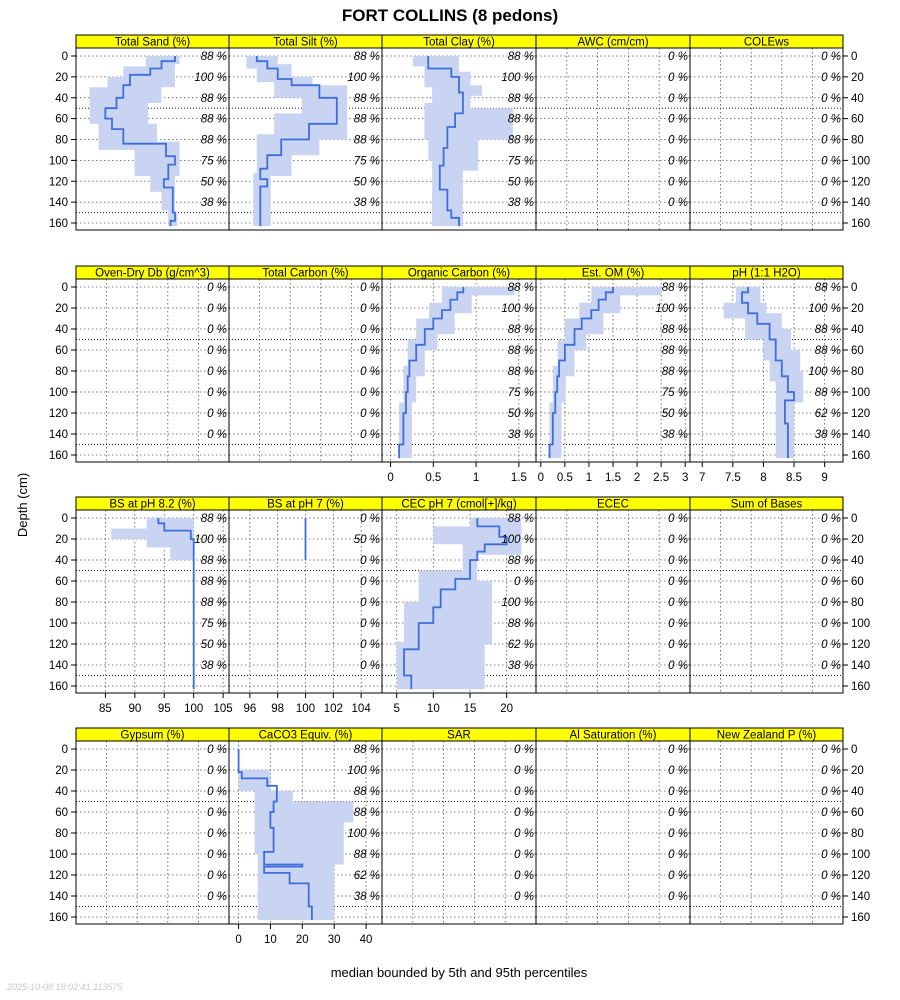 This screenshot has height=1000, width=900. What do you see at coordinates (302, 940) in the screenshot?
I see `x-tick-label: 20` at bounding box center [302, 940].